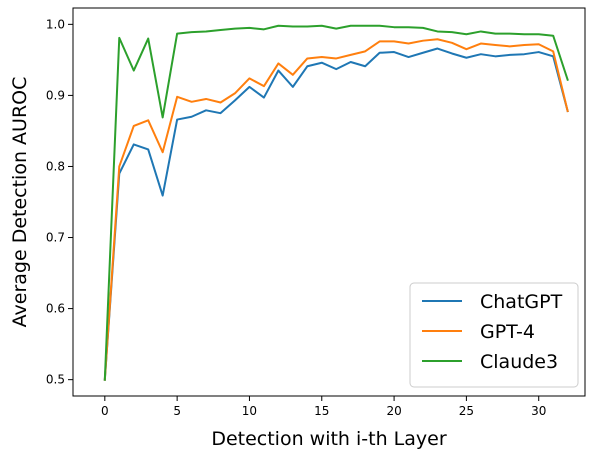 Image resolution: width=594 pixels, height=450 pixels. What do you see at coordinates (55, 166) in the screenshot?
I see `y-tick-label: 0.8` at bounding box center [55, 166].